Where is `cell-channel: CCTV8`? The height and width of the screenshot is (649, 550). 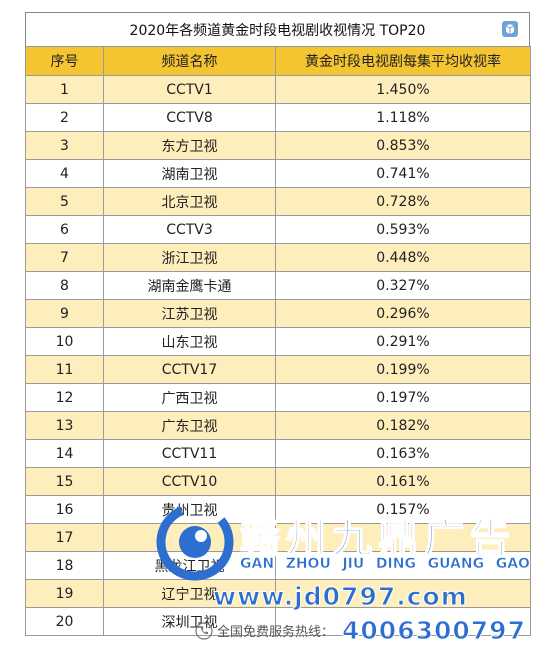 cell-channel: CCTV8 is located at coordinates (189, 117).